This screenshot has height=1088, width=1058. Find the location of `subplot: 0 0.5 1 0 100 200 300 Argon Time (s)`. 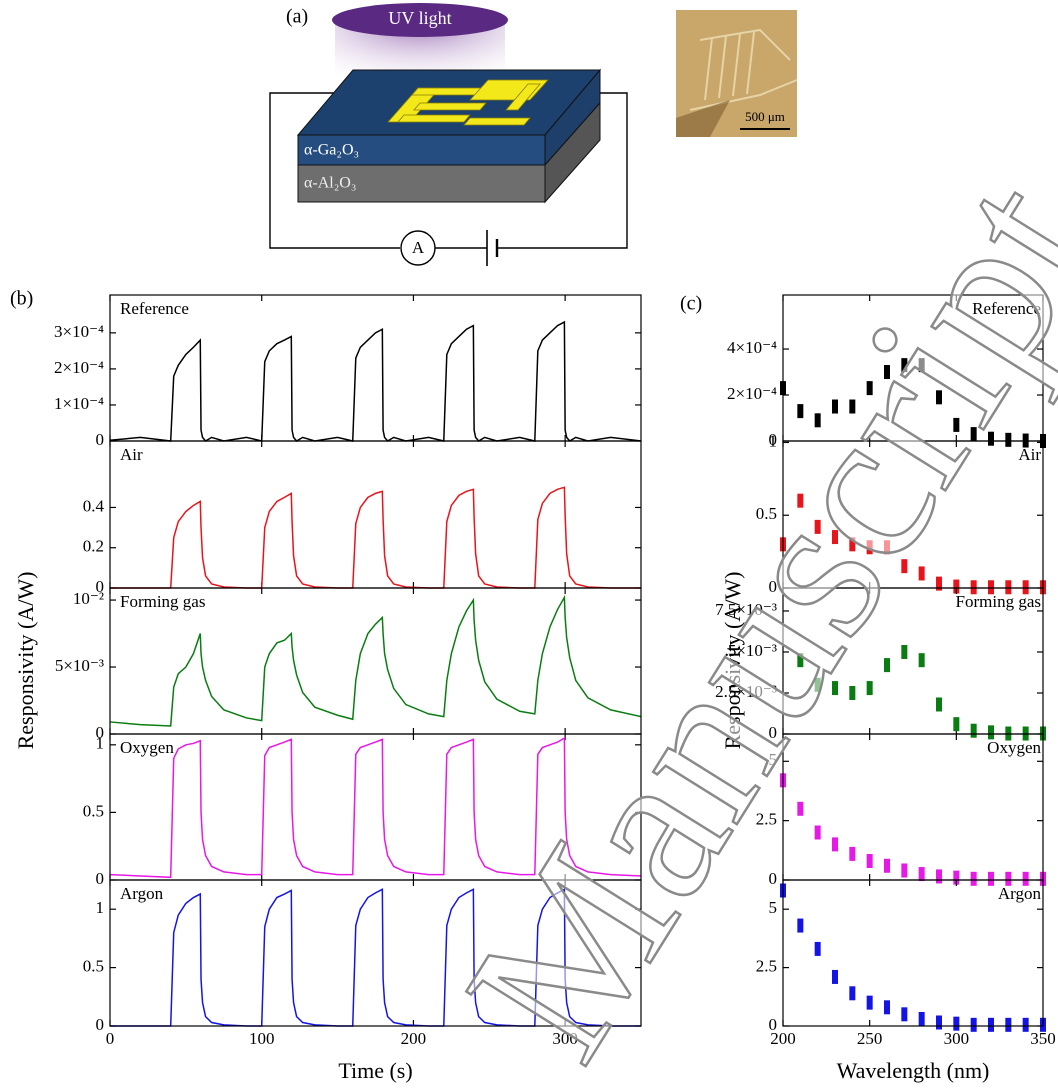

subplot: 0 0.5 1 0 100 200 300 Argon Time (s) is located at coordinates (362, 981).